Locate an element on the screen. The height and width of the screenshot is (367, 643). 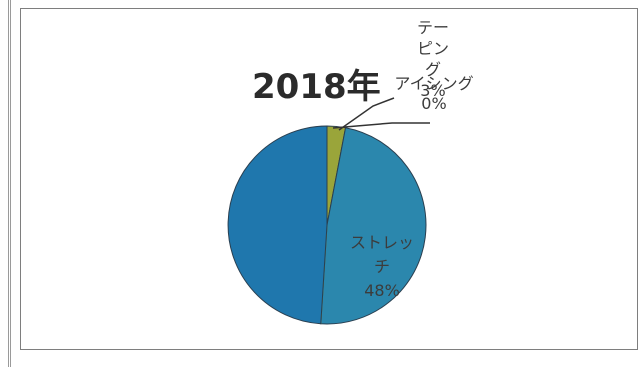
slice-label: ストレッ is located at coordinates (382, 242).